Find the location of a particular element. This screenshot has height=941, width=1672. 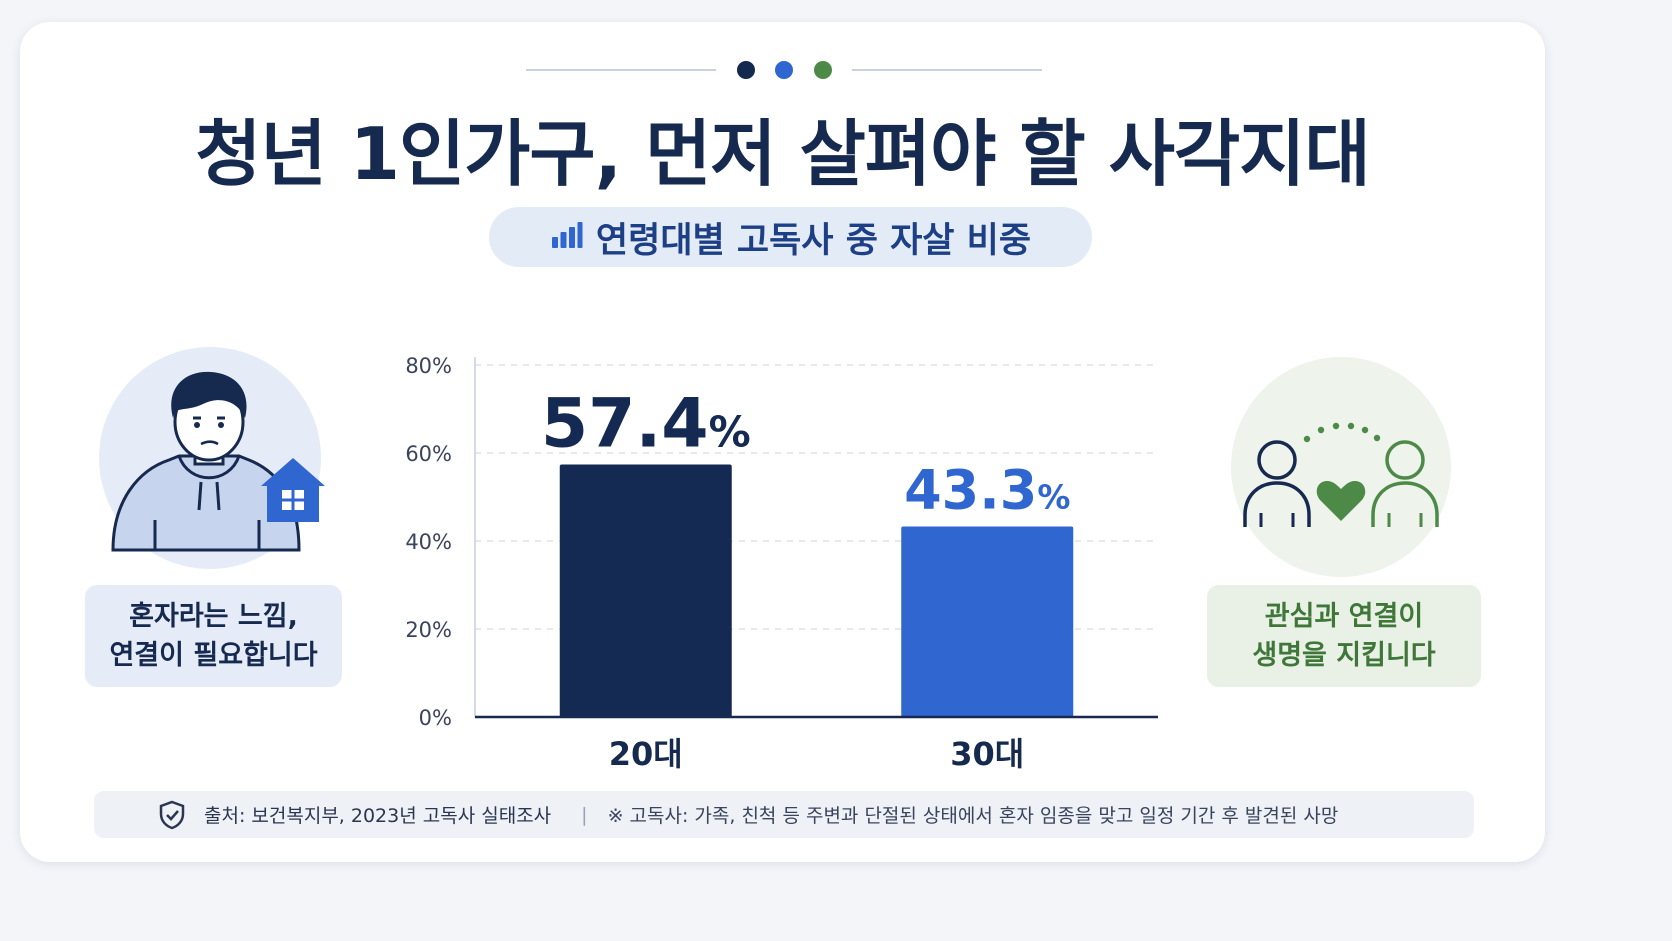

x-tick-label: 20대 is located at coordinates (646, 754).